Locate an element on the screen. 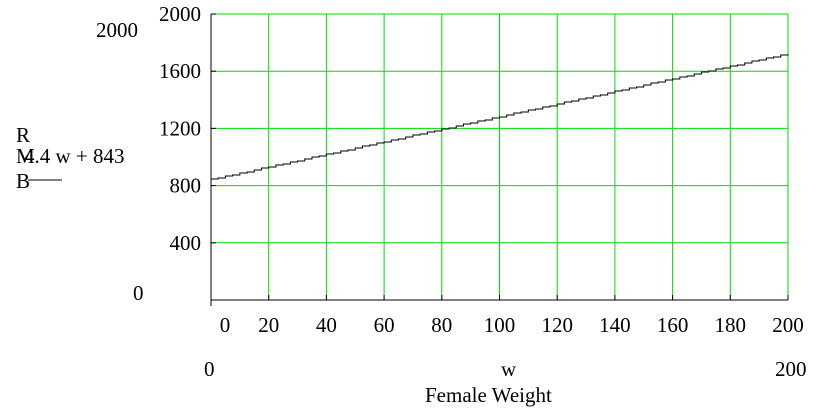  y-tick-label-800: 800 is located at coordinates (186, 186).